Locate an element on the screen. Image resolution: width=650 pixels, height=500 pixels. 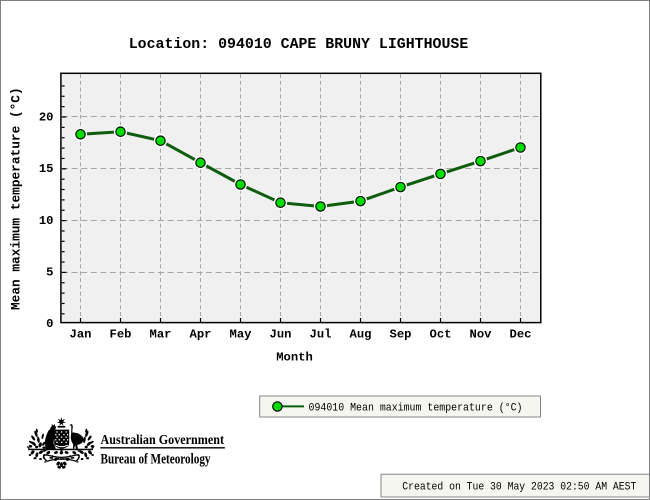
svg-text: Month is located at coordinates (294, 358).